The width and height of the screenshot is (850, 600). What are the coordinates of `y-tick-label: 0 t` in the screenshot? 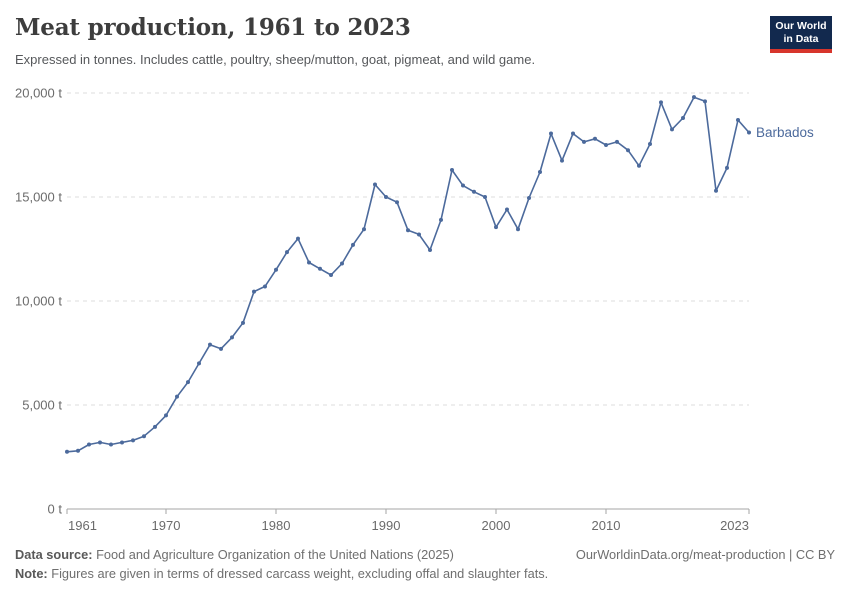 It's located at (55, 509).